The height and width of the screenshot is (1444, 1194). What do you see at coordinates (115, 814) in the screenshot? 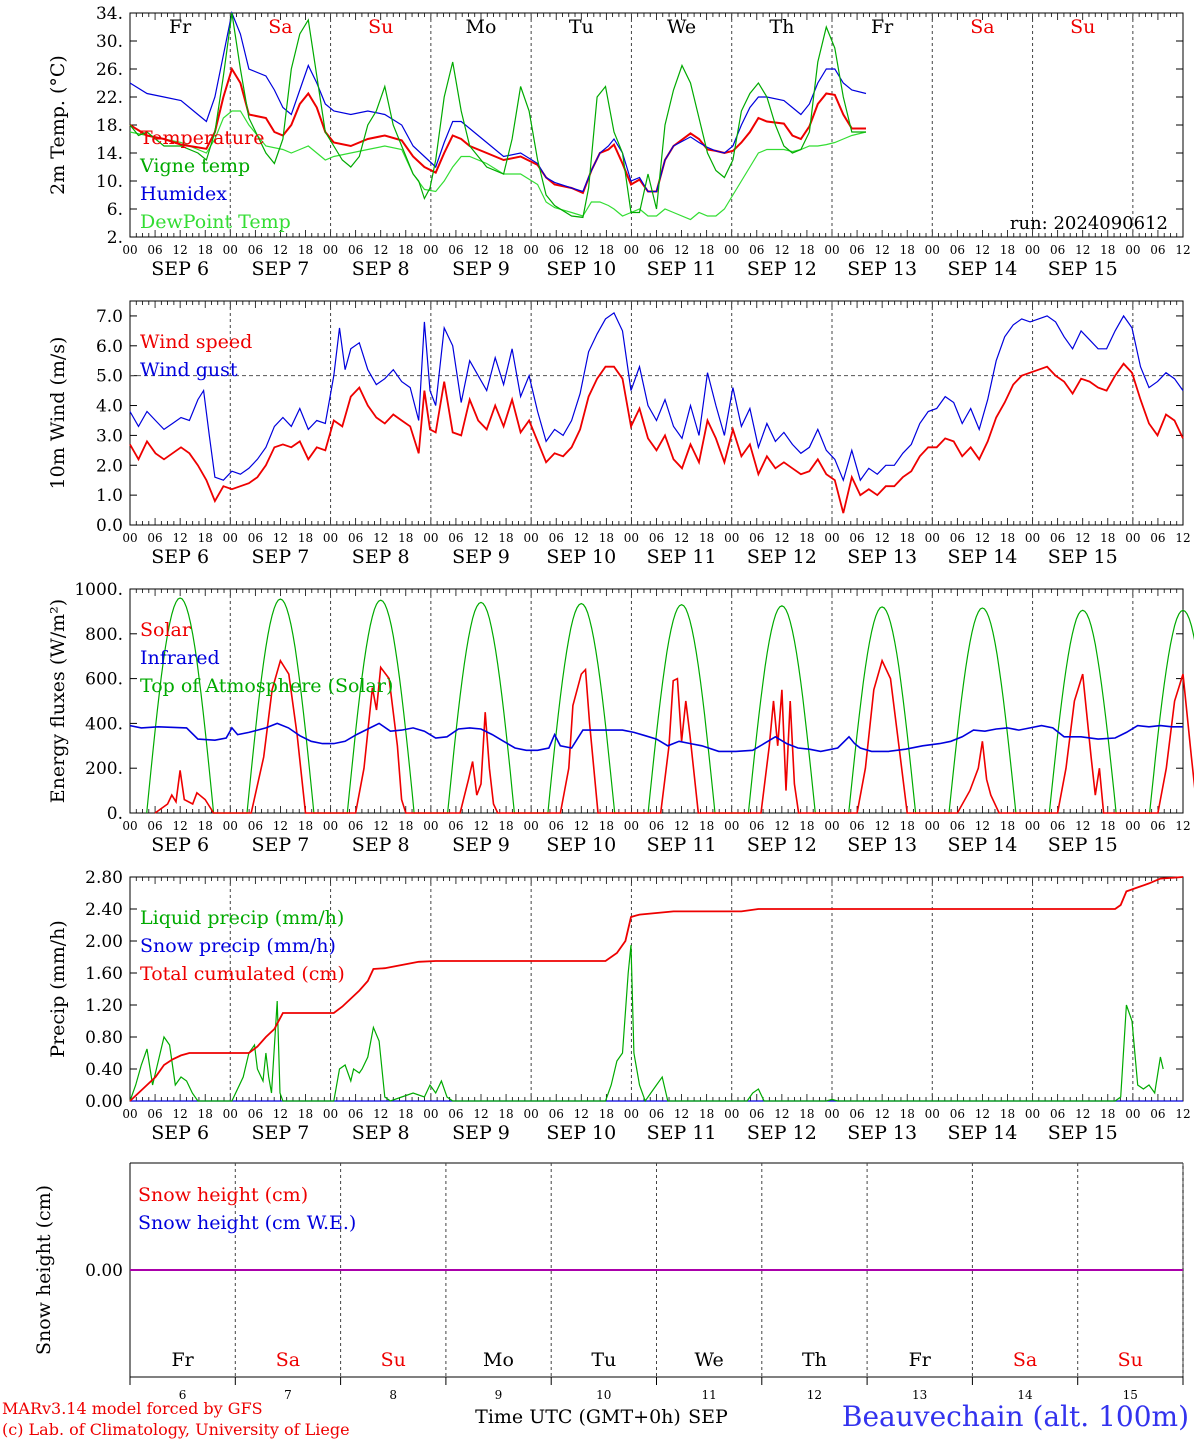
I see `y-tick-label: 0.` at bounding box center [115, 814].